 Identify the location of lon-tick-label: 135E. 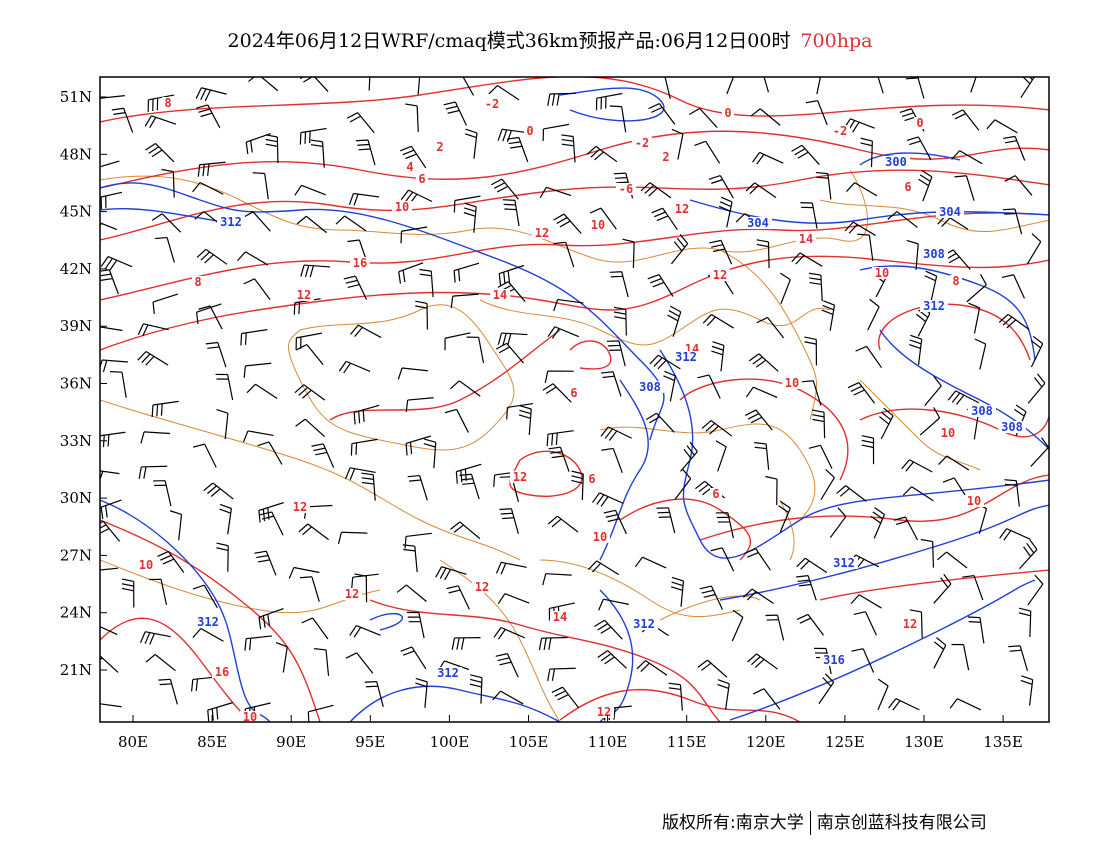
(1003, 742).